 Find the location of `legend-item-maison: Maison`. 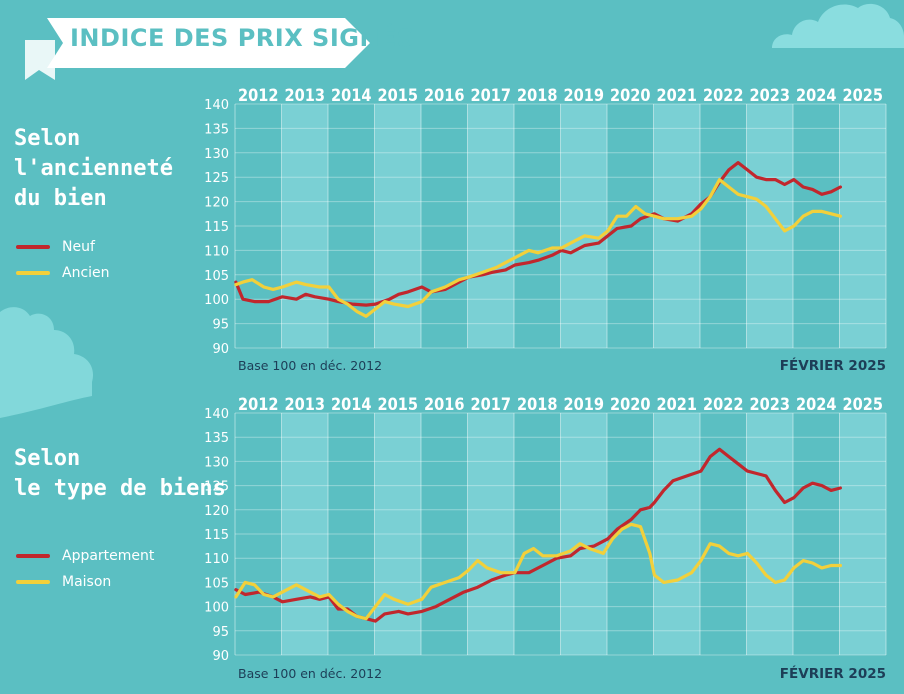

legend-item-maison: Maison is located at coordinates (85, 582).